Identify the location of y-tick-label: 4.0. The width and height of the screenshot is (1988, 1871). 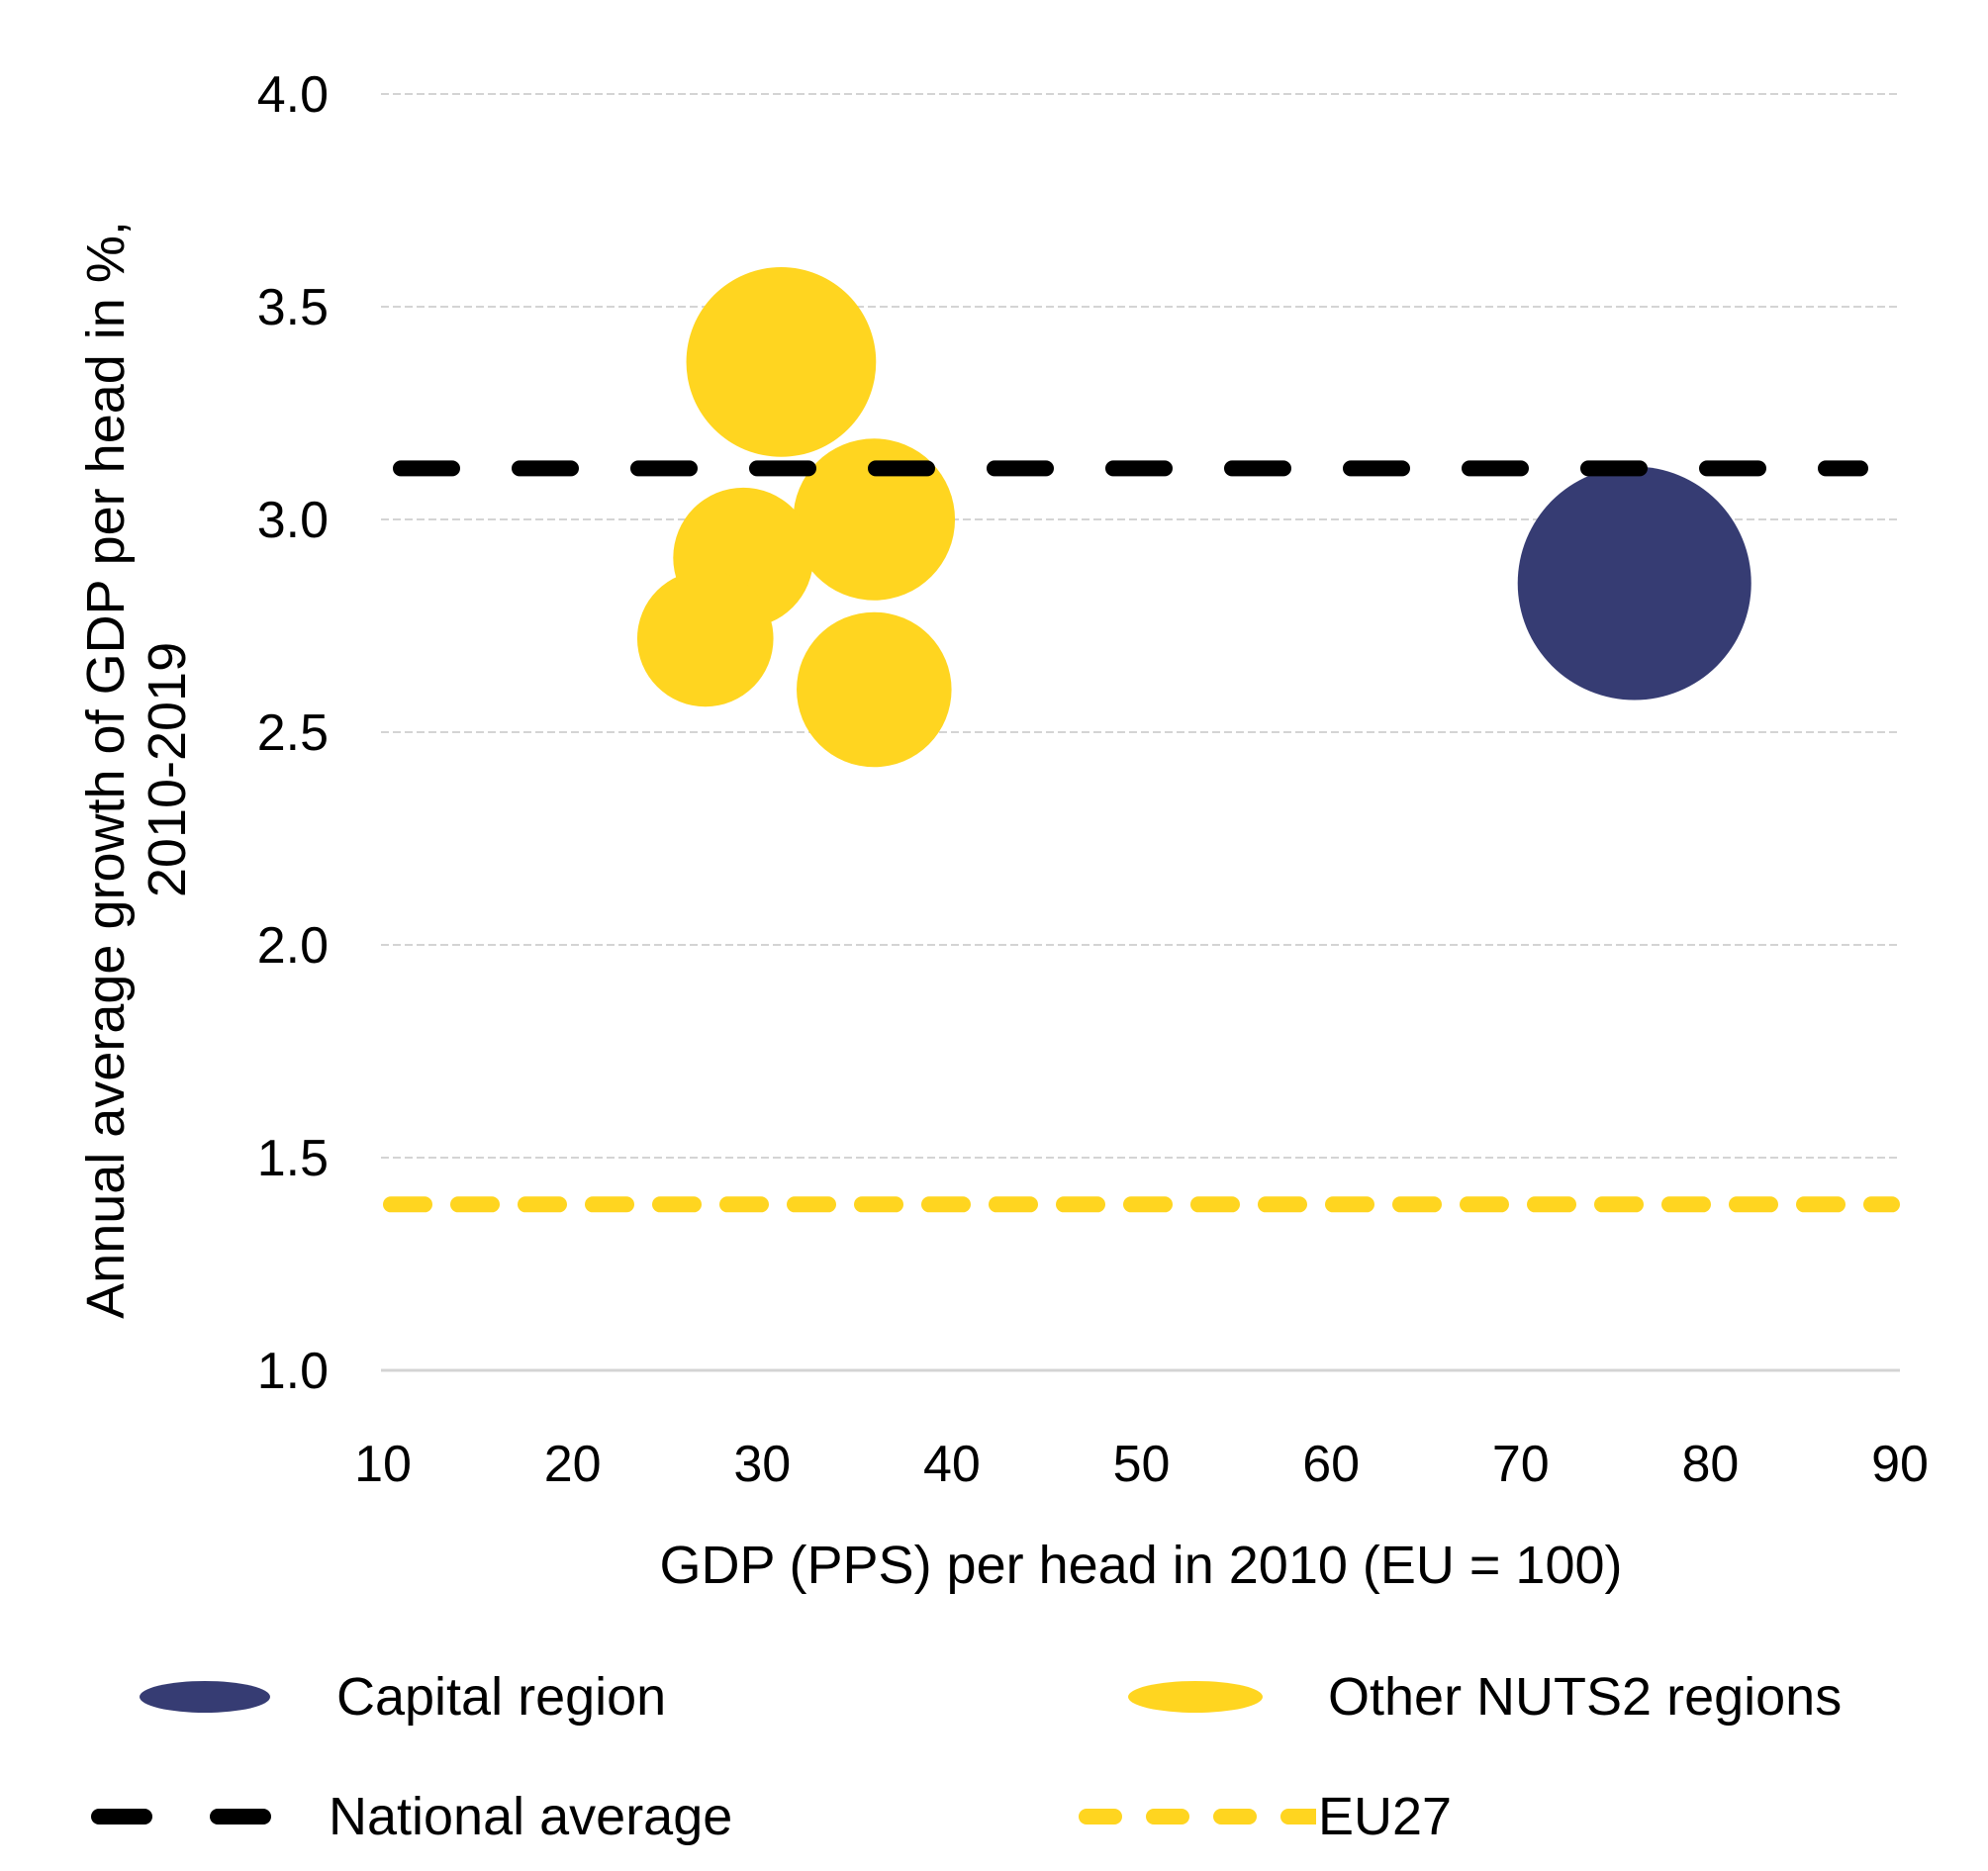
(293, 95).